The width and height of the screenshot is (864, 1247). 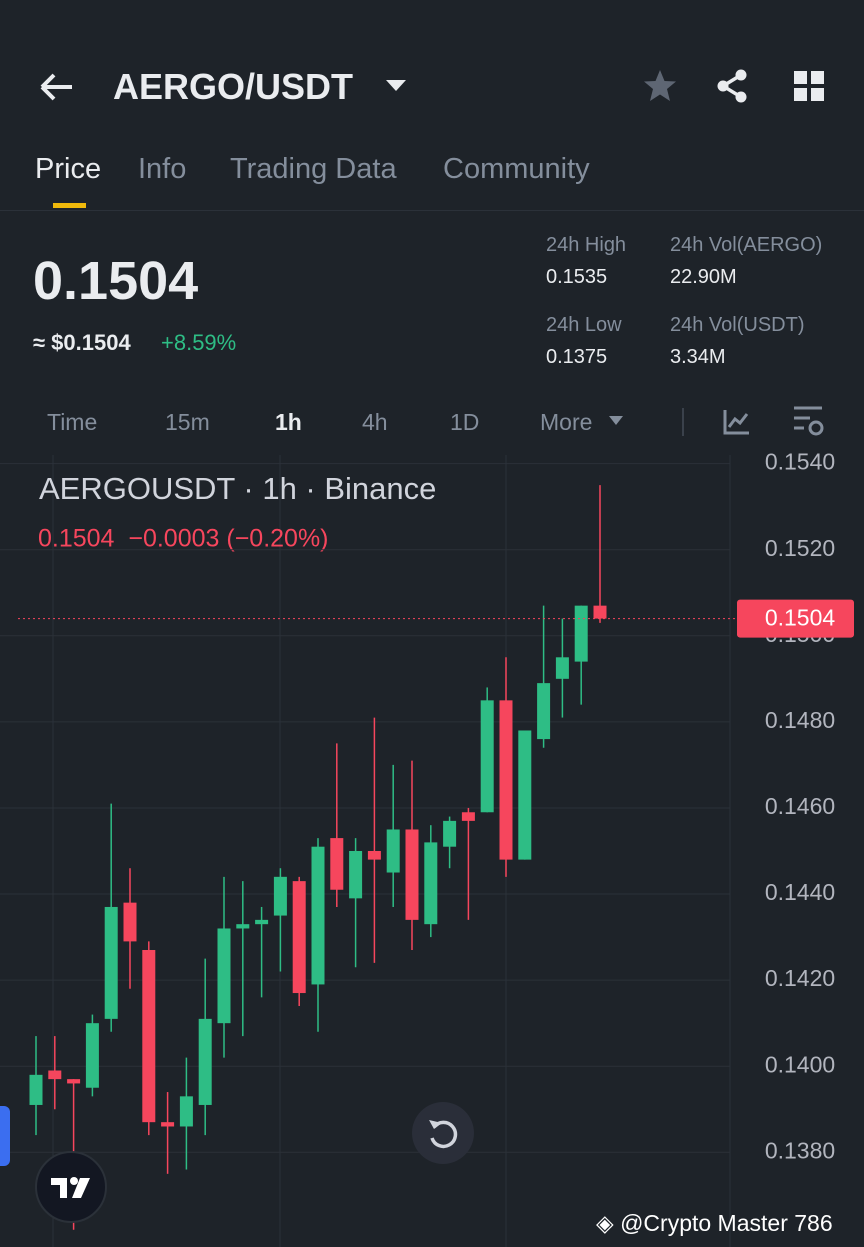 I want to click on y-tick-label: 0.1380, so click(x=800, y=1150).